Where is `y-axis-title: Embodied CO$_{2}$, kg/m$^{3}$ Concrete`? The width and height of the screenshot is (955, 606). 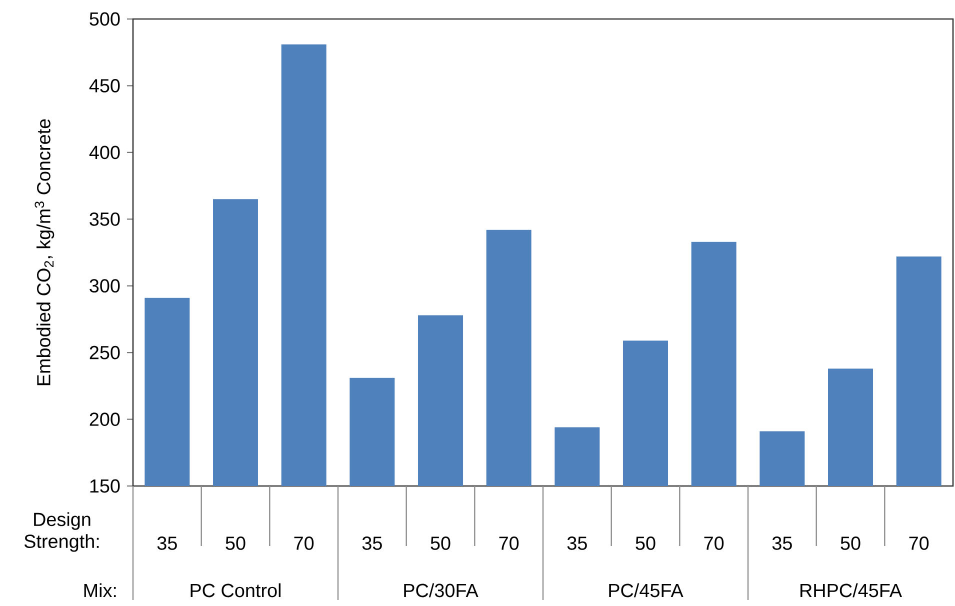
y-axis-title: Embodied CO$_{2}$, kg/m$^{3}$ Concrete is located at coordinates (44, 252).